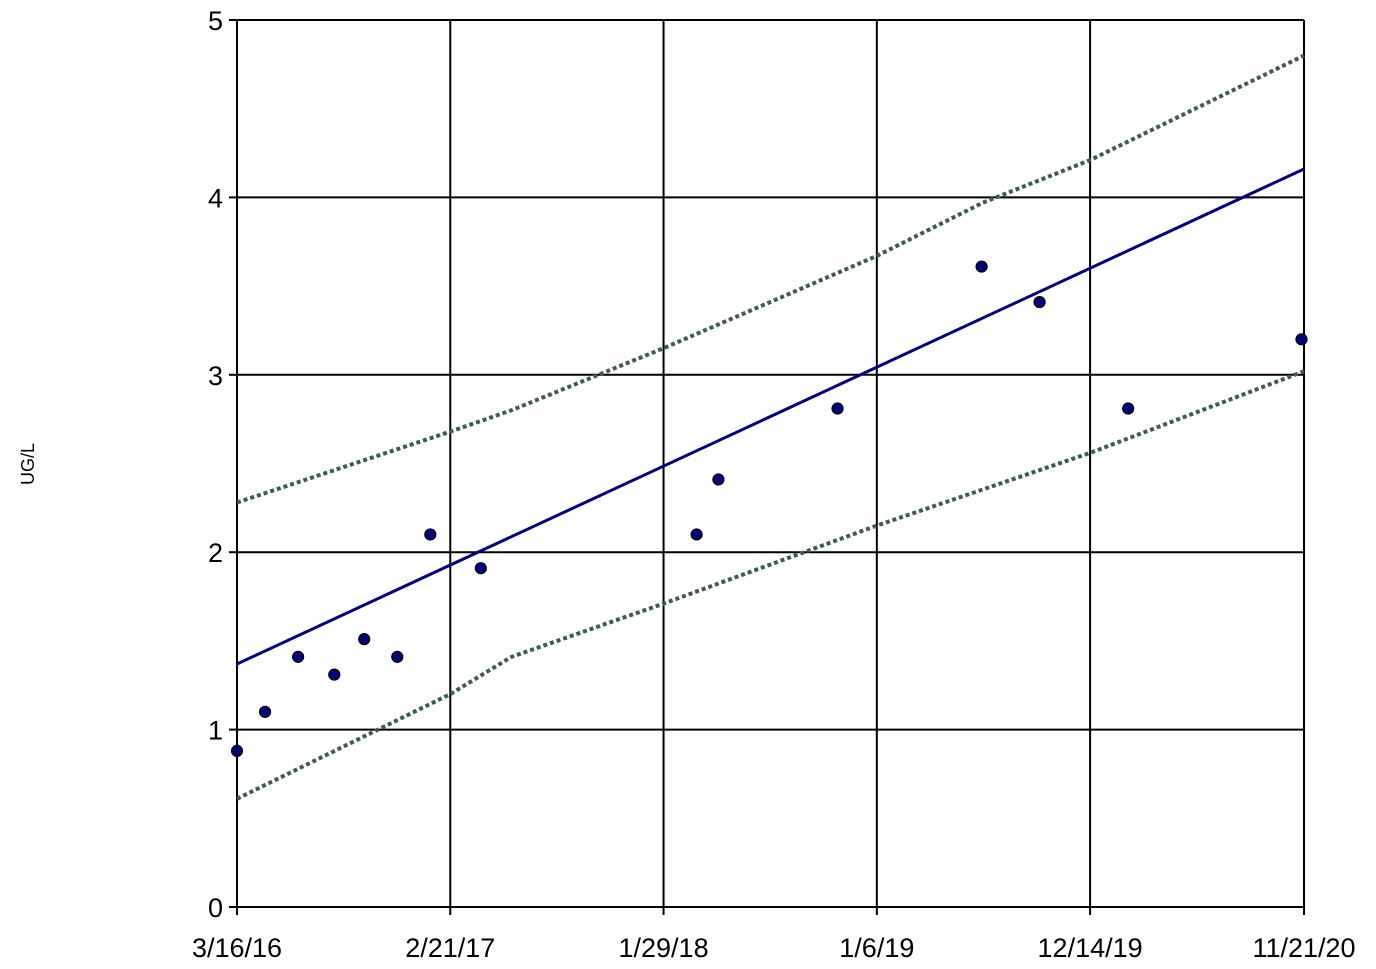  I want to click on x-tick-label: 1/29/18, so click(664, 948).